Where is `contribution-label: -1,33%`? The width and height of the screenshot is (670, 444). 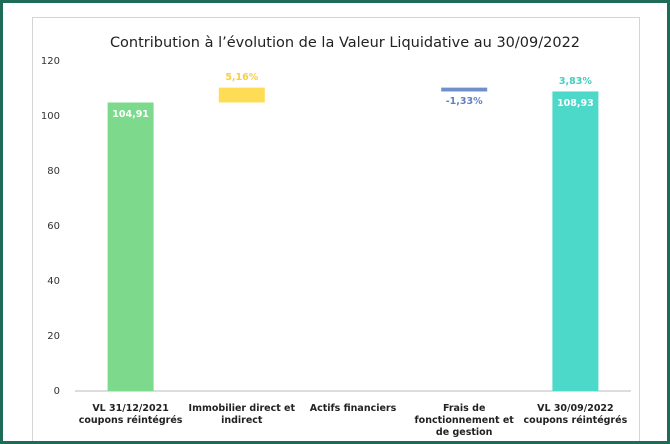 contribution-label: -1,33% is located at coordinates (464, 101).